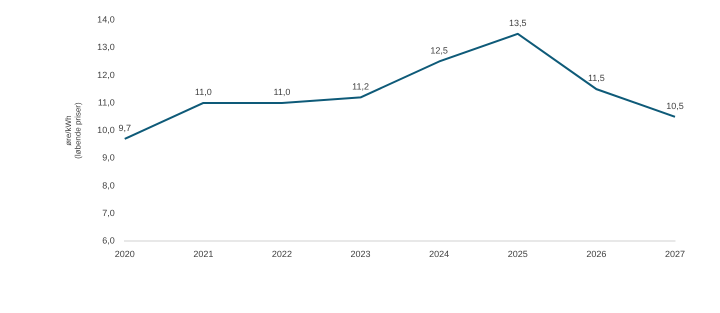 Image resolution: width=720 pixels, height=313 pixels. Describe the element at coordinates (108, 185) in the screenshot. I see `y-tick-label: 8,0` at that location.